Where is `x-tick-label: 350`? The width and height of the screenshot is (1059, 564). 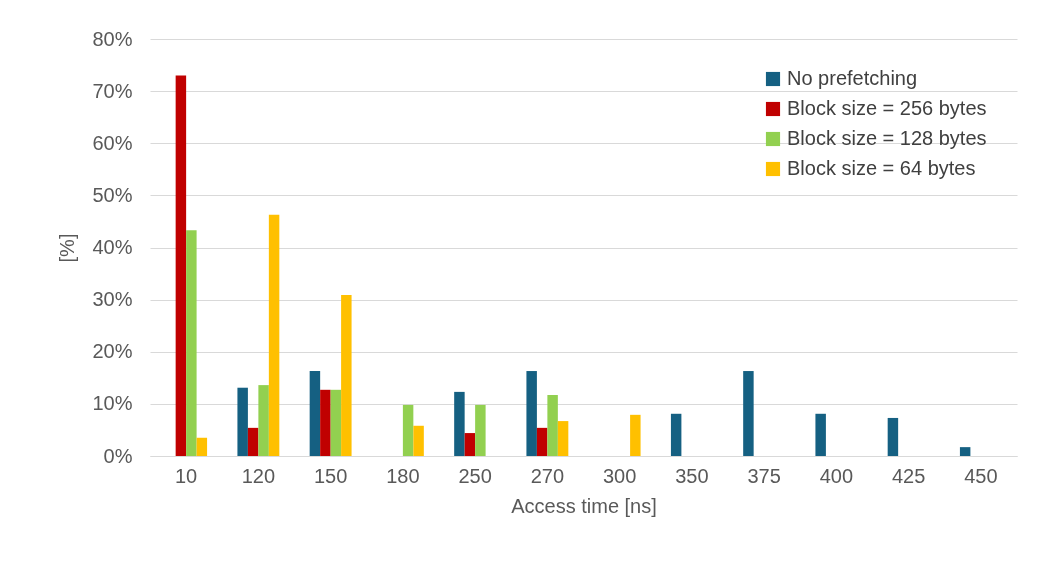
x-tick-label: 350 is located at coordinates (692, 475).